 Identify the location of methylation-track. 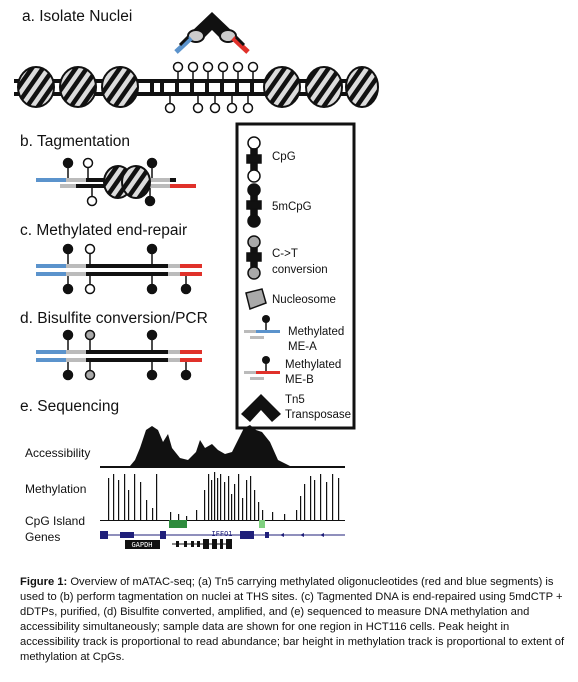
(223, 496).